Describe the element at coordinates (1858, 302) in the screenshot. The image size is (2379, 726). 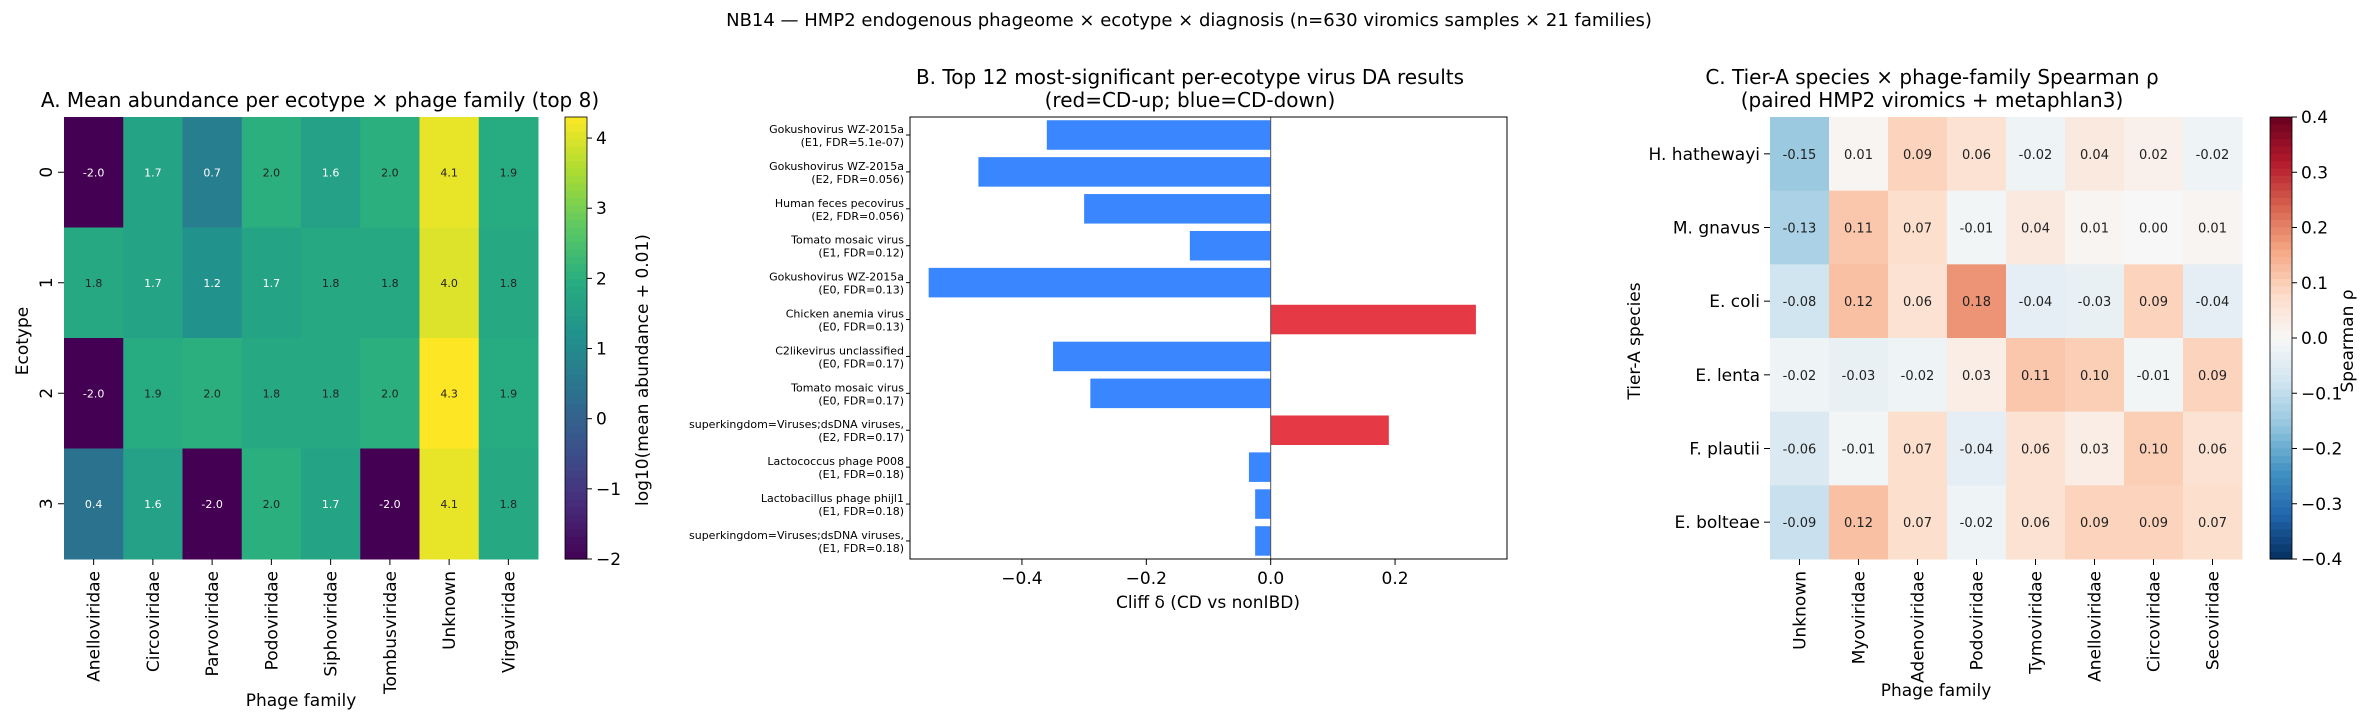
I see `cell-value-label: 0.12` at that location.